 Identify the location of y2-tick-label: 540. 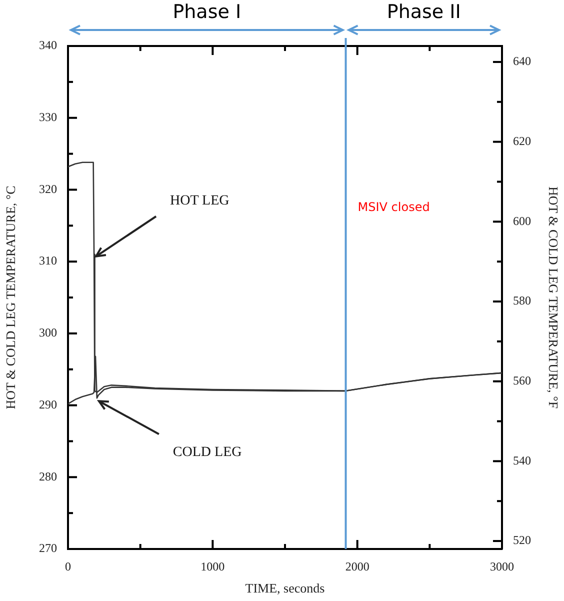
(522, 460).